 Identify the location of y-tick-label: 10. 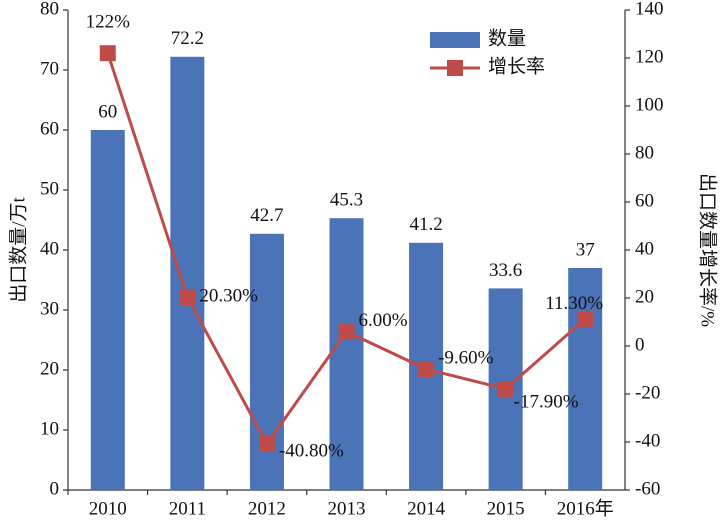
(49, 428).